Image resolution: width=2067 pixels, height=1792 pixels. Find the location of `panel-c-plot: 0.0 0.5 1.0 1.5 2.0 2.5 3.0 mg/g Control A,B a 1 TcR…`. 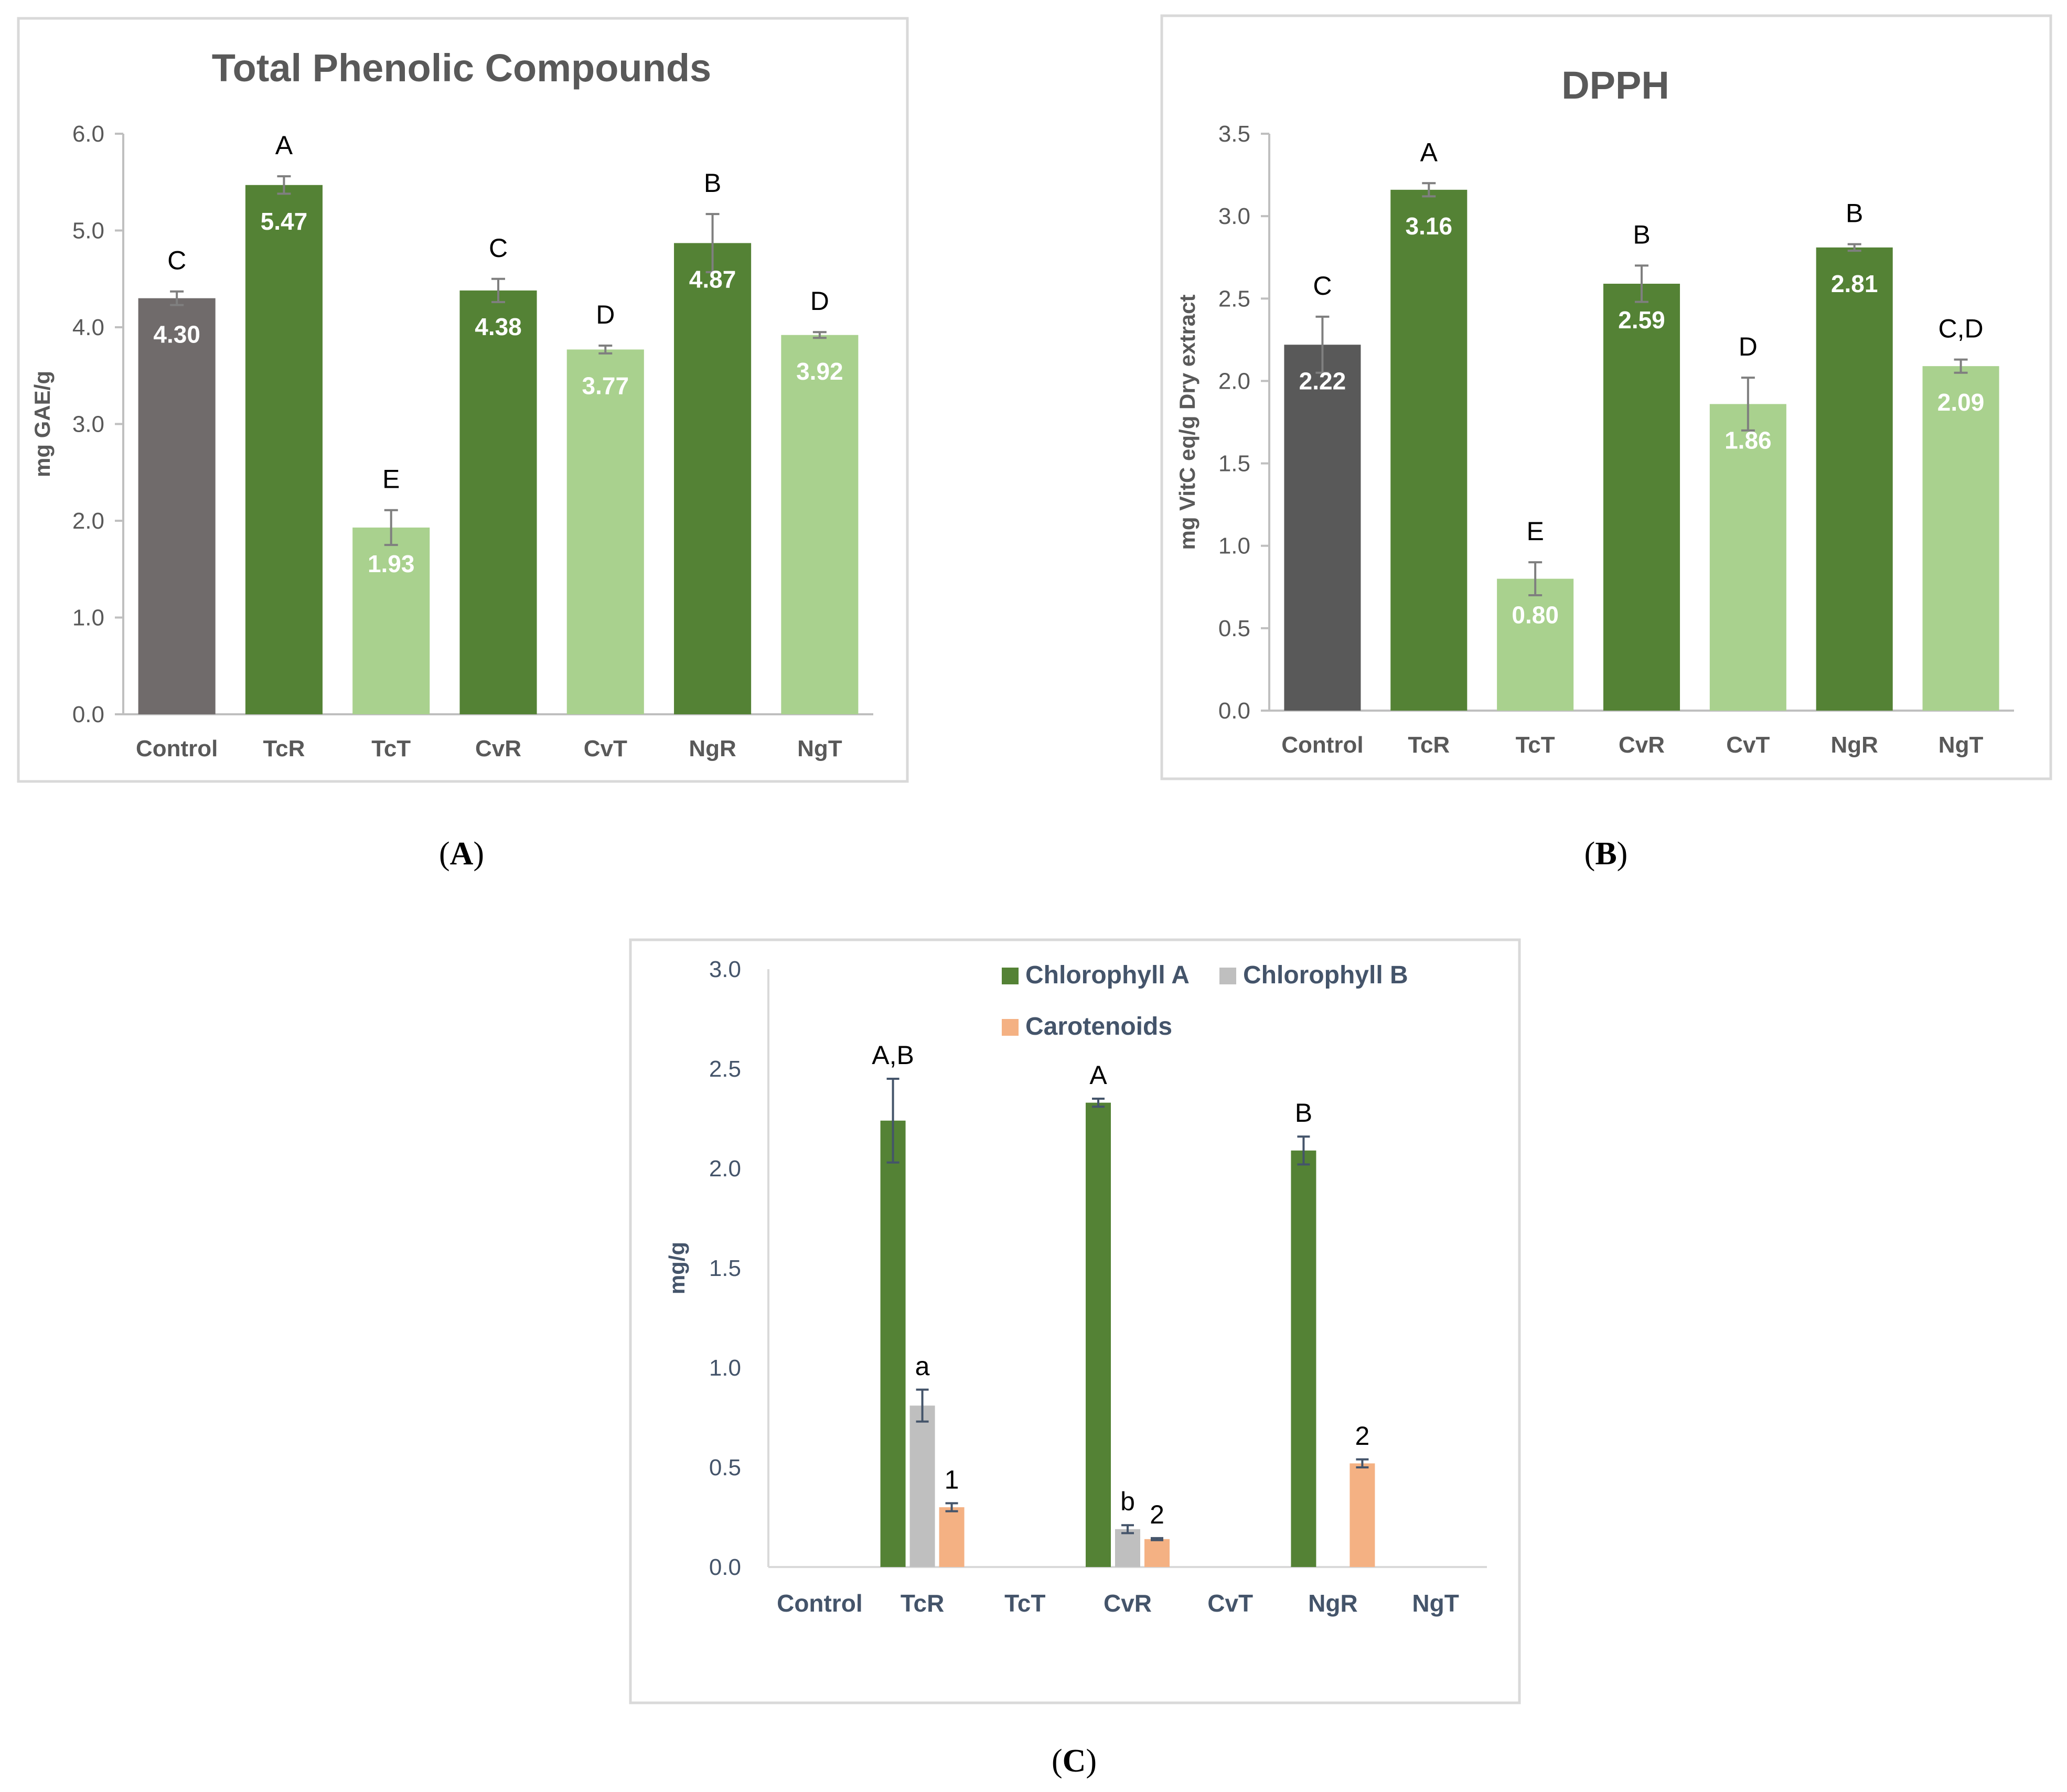

panel-c-plot: 0.0 0.5 1.0 1.5 2.0 2.5 3.0 mg/g Control A,B a 1 TcR… is located at coordinates (1076, 1287).